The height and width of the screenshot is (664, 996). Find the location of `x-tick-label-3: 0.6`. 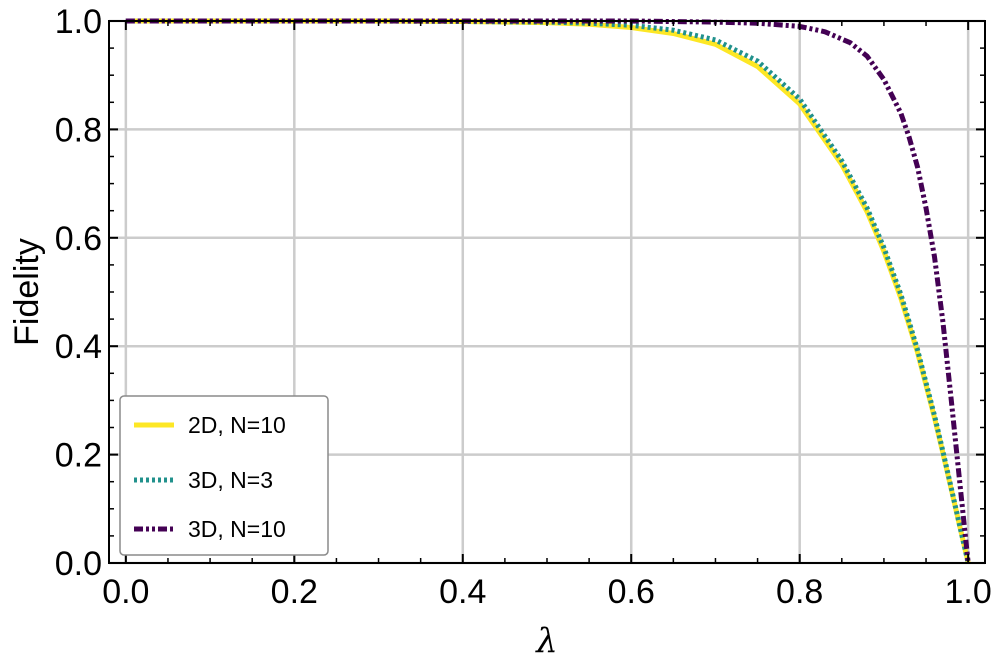

x-tick-label-3: 0.6 is located at coordinates (631, 592).